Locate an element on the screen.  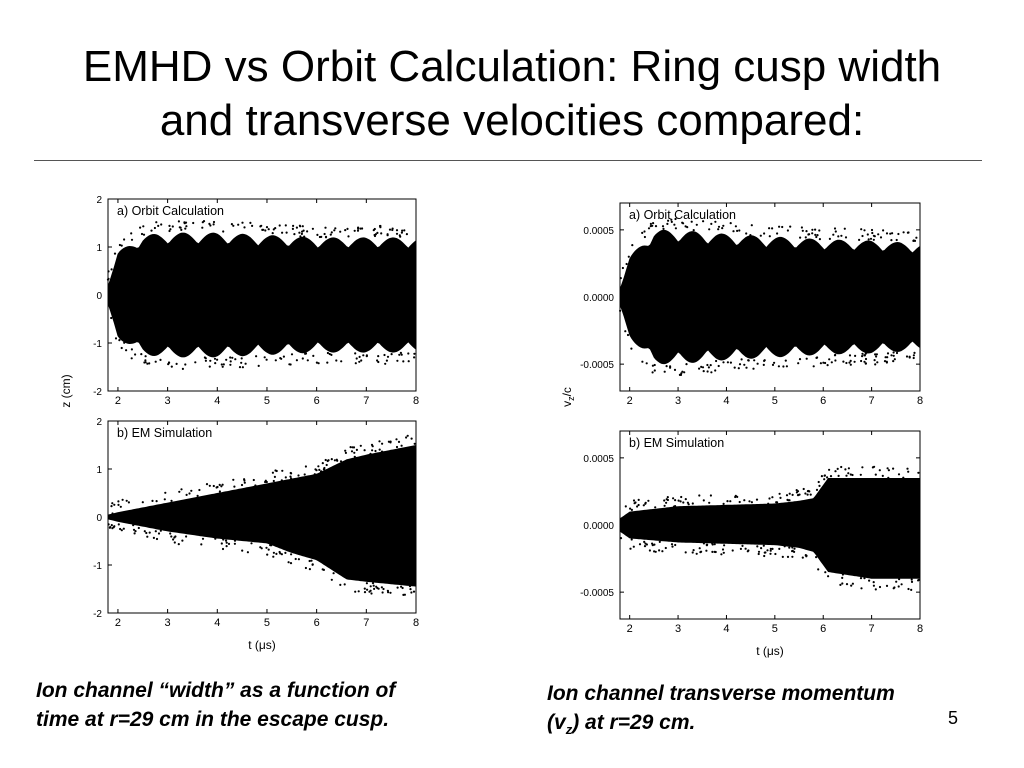
caption-right-line-2: (vz) at r=29 cm. is located at coordinates (621, 724).